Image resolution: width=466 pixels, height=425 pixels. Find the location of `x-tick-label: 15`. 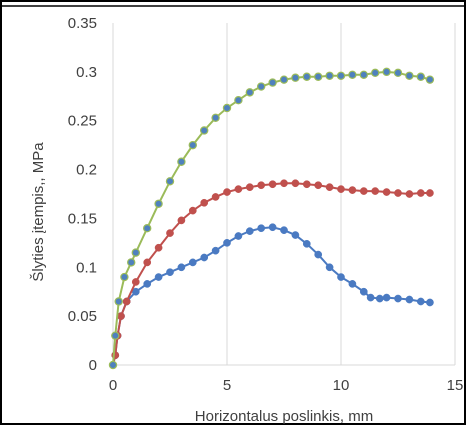

x-tick-label: 15 is located at coordinates (455, 385).